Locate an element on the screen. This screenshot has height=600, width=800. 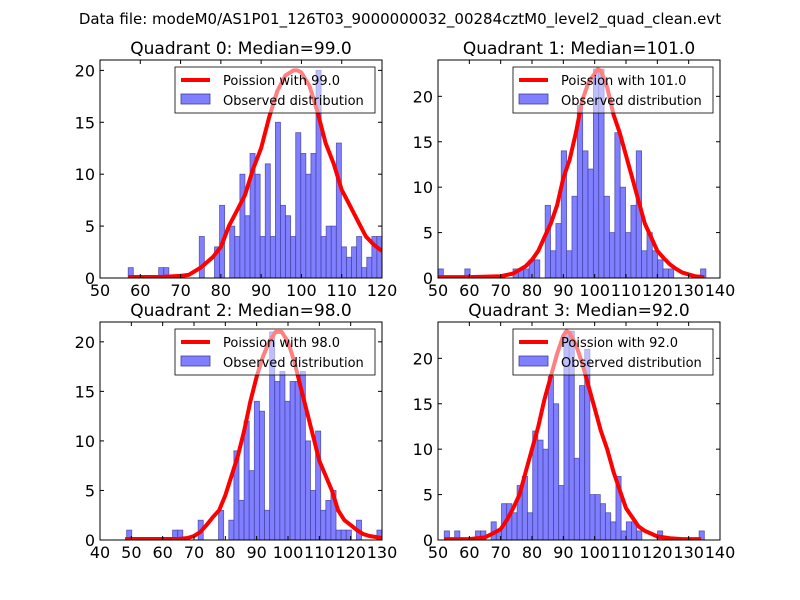
legend: Poission with 101.0 Observed distribution is located at coordinates (613, 90).